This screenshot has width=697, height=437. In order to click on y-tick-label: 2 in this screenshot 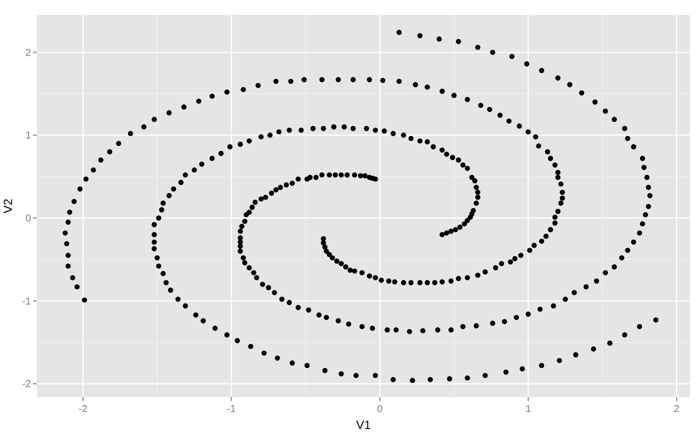, I will do `click(28, 53)`.